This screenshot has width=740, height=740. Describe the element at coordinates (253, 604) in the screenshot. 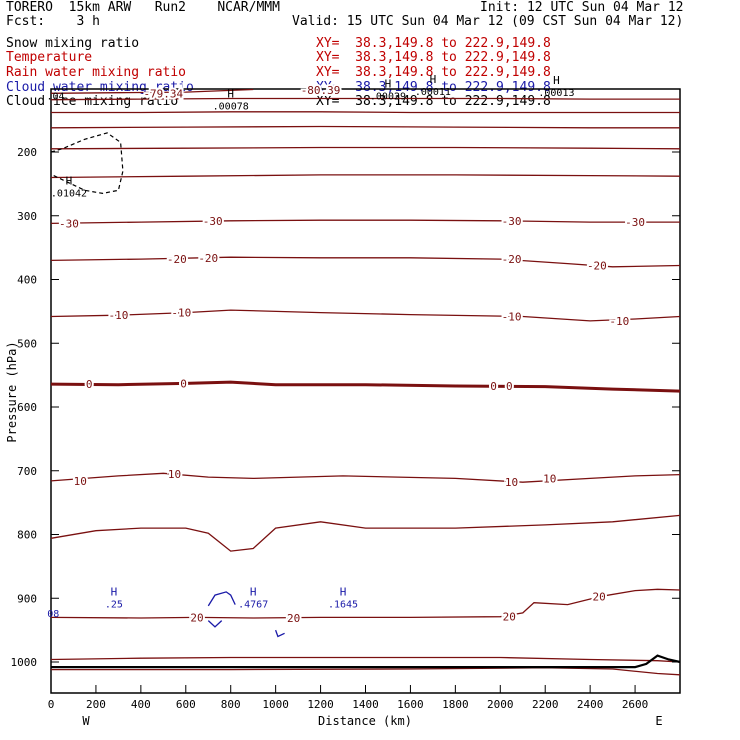

I see `extremum-value: .4767` at that location.